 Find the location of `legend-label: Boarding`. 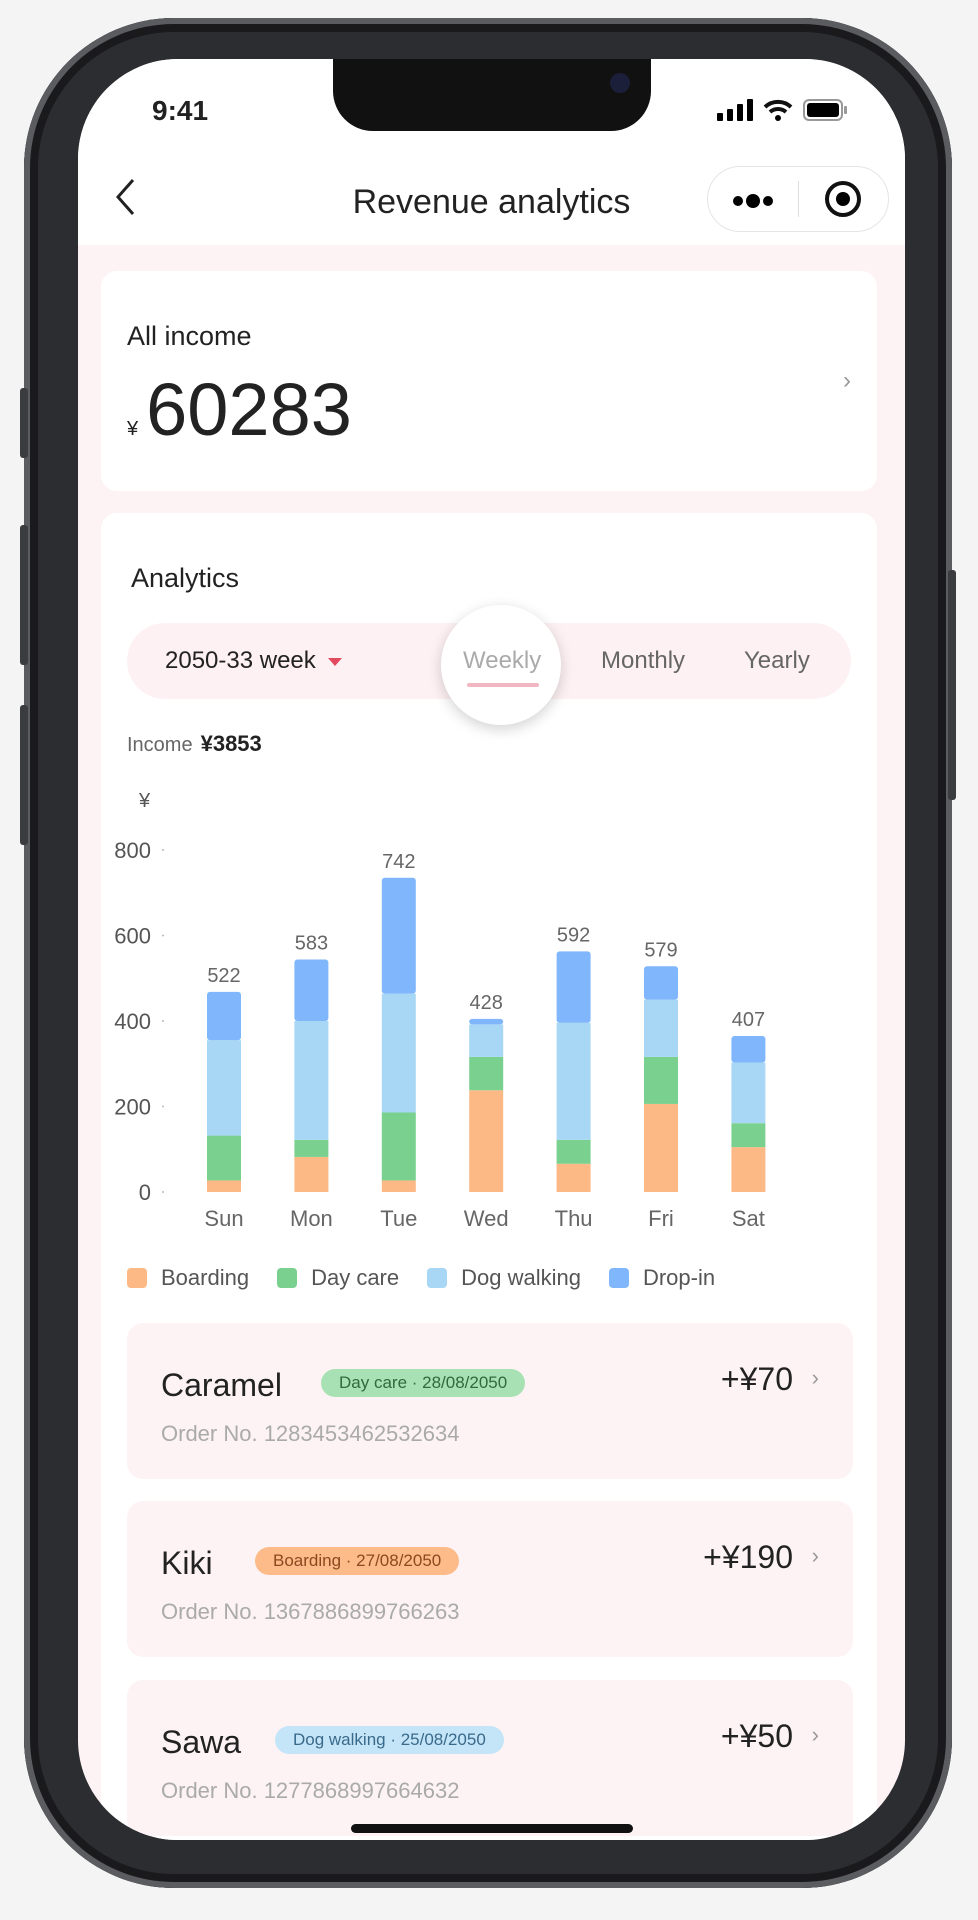

legend-label: Boarding is located at coordinates (205, 1277).